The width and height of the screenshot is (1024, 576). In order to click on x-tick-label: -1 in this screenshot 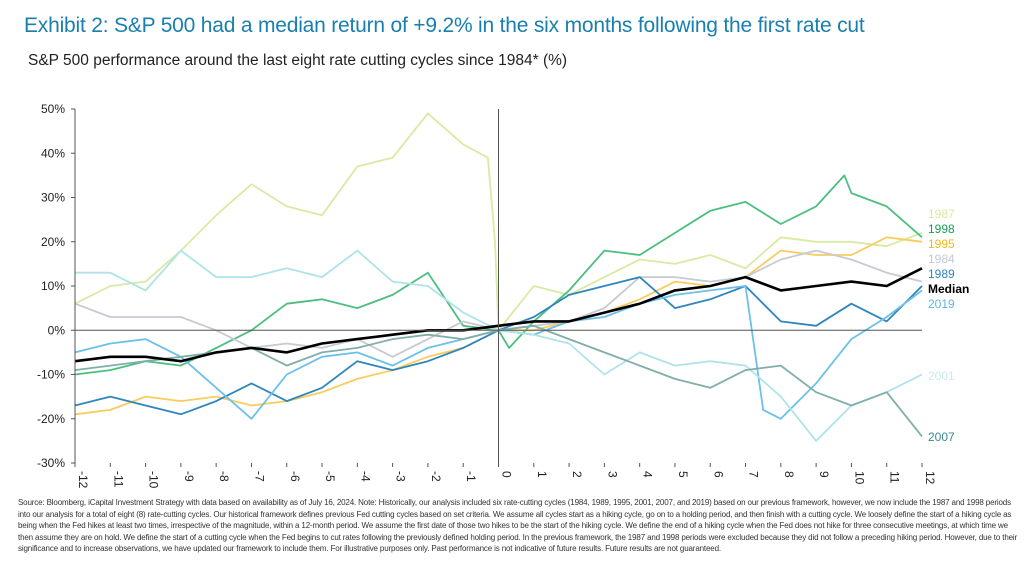, I will do `click(471, 476)`.